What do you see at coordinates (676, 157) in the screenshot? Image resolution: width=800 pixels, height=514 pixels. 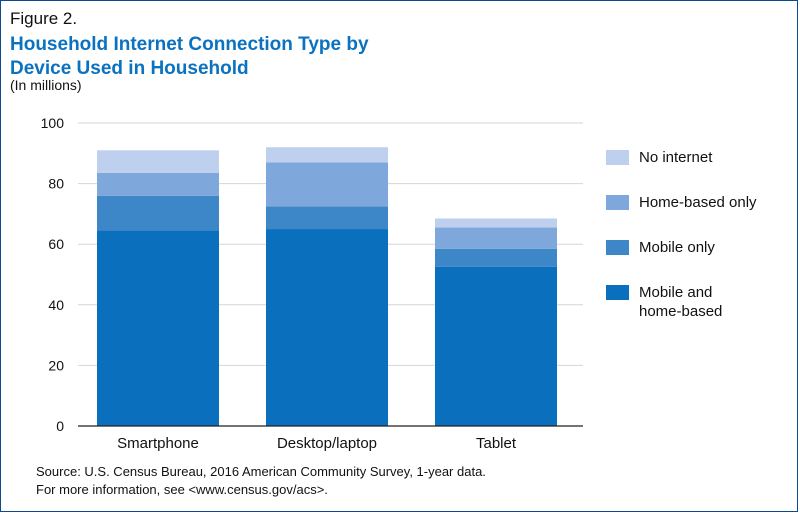 I see `legend-label-no-internet-0: No internet` at bounding box center [676, 157].